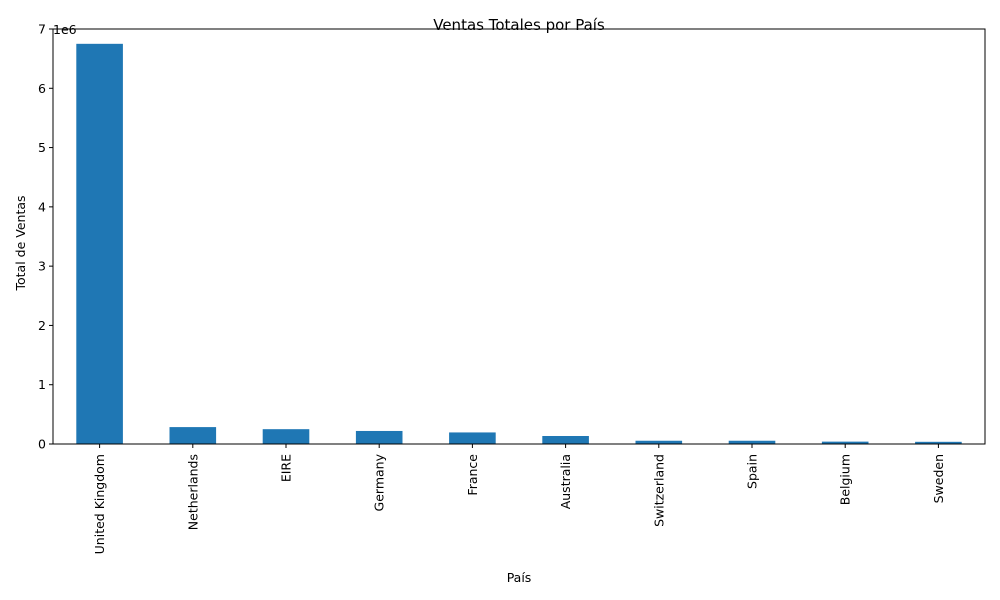 The width and height of the screenshot is (1000, 600). Describe the element at coordinates (42, 88) in the screenshot. I see `y-tick-label: 6` at that location.